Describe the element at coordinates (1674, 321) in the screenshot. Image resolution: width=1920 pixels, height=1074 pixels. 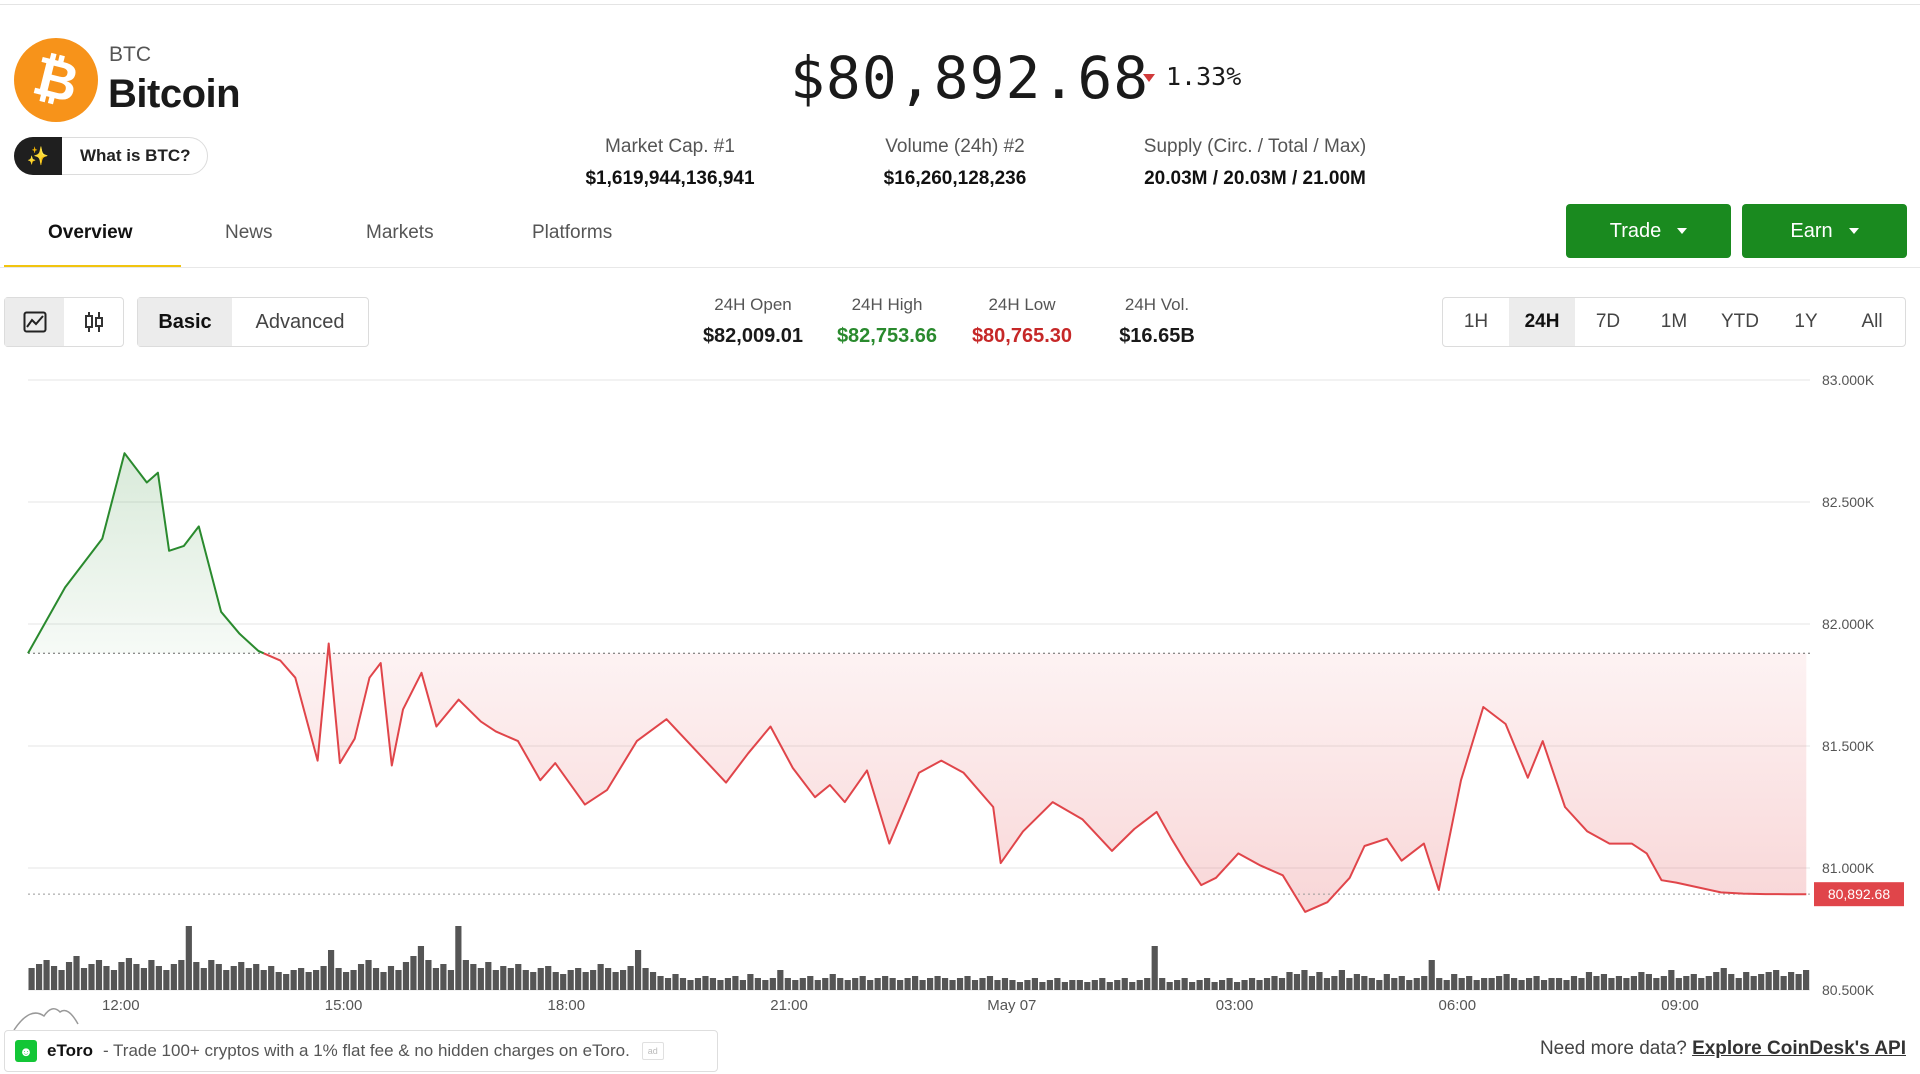
I see `range-1m-button: 1M` at that location.